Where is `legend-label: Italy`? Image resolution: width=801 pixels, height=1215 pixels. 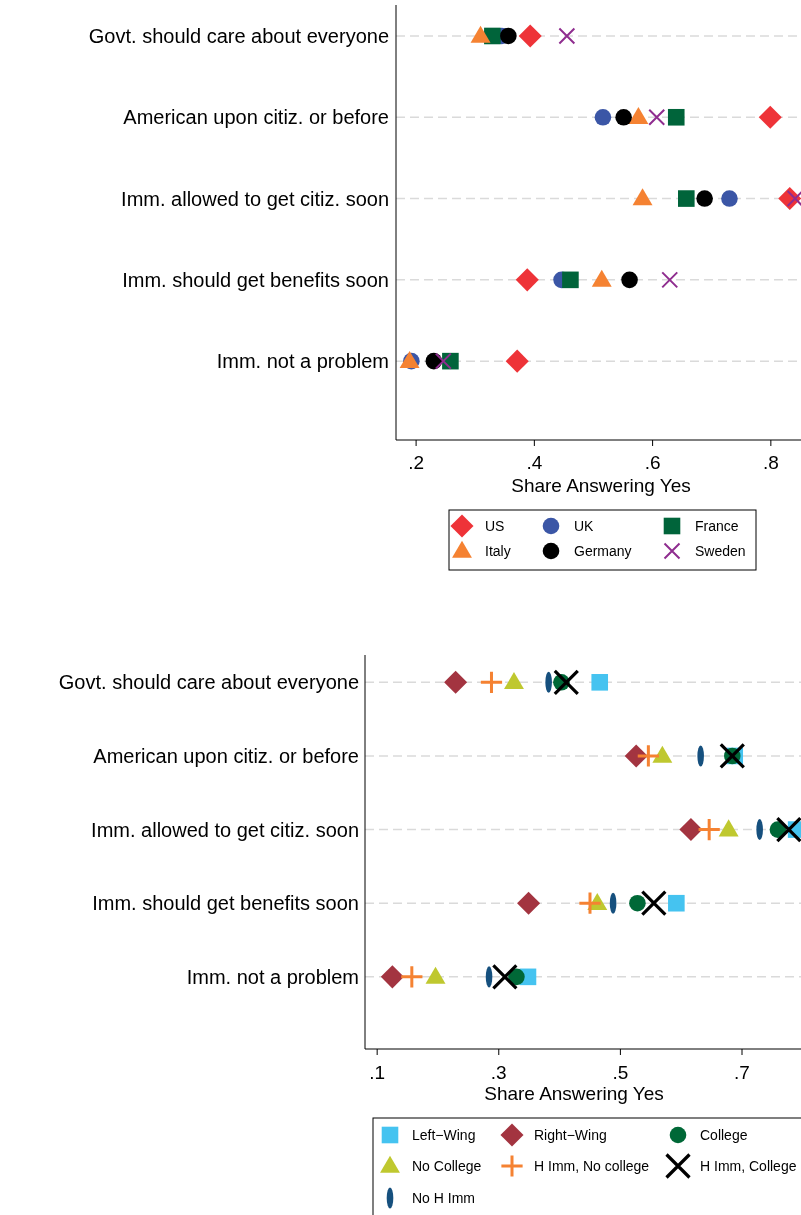
legend-label: Italy is located at coordinates (498, 550).